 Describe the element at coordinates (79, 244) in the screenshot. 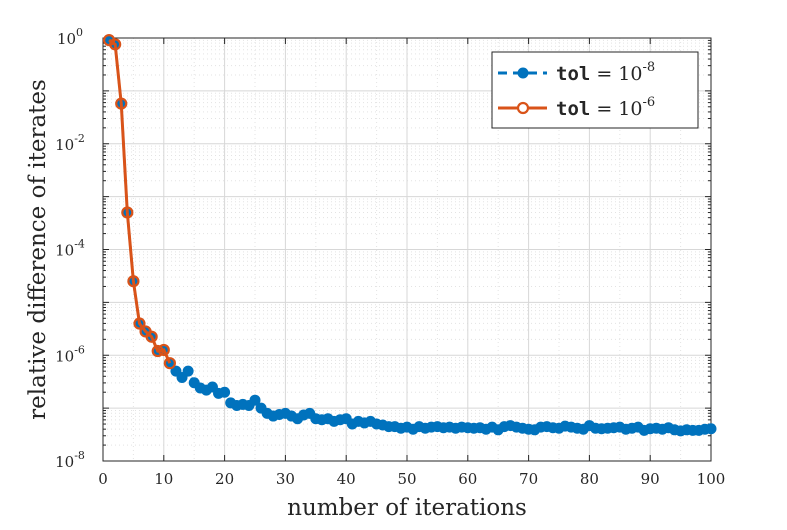

I see `y-tick-exponent: -4` at that location.